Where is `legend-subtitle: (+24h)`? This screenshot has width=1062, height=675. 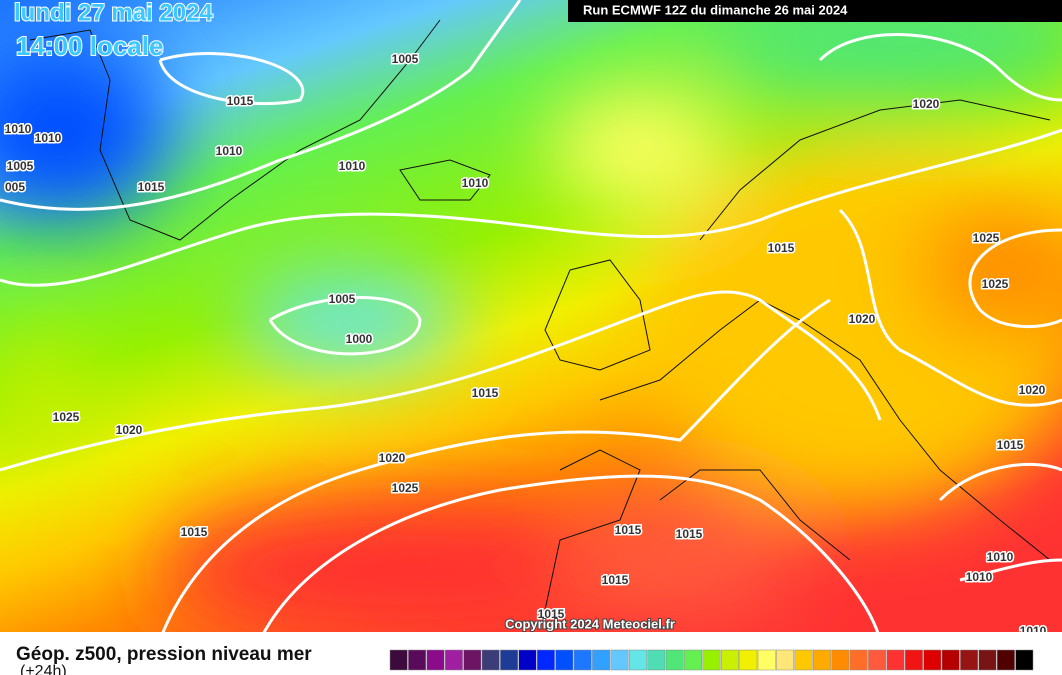 legend-subtitle: (+24h) is located at coordinates (43, 669).